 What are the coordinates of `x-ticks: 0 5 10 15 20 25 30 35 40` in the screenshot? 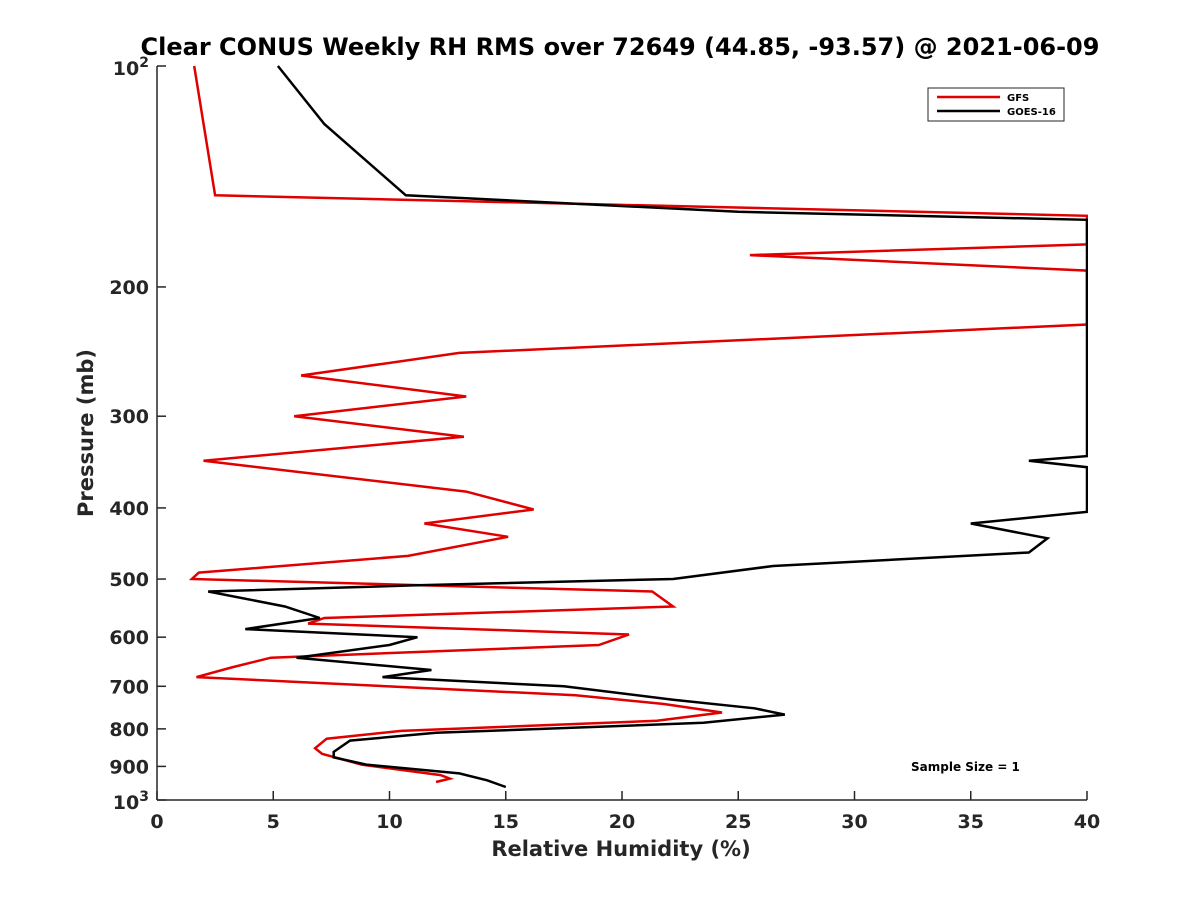 It's located at (625, 812).